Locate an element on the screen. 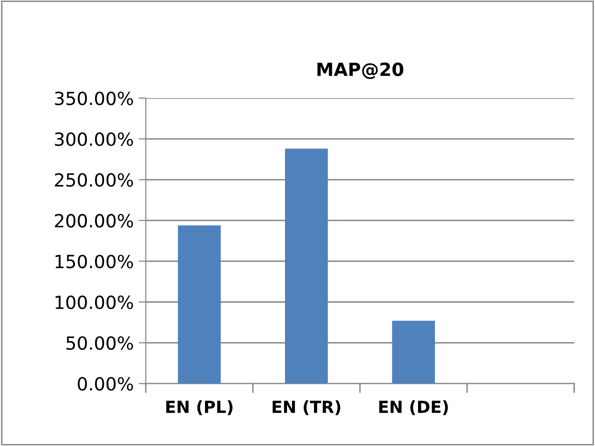  y-tick-label: 300.00% is located at coordinates (94, 139).